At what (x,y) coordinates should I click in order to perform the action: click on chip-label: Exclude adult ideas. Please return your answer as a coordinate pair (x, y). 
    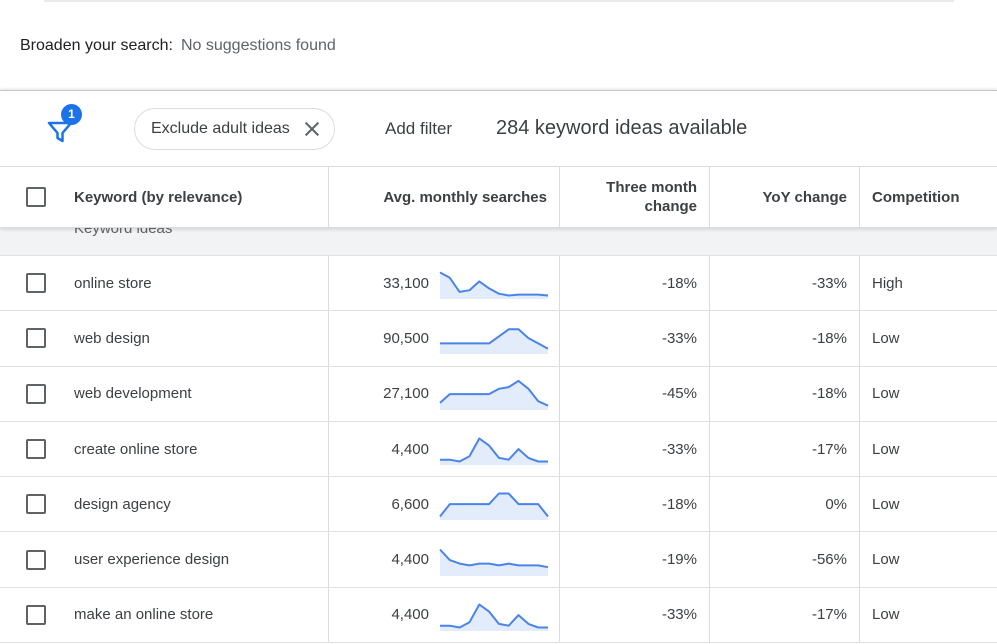
    Looking at the image, I should click on (220, 128).